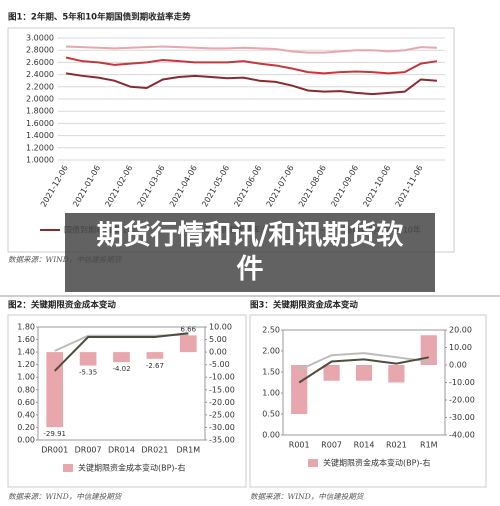  What do you see at coordinates (222, 414) in the screenshot?
I see `y2-tick-label: -25.00` at bounding box center [222, 414].